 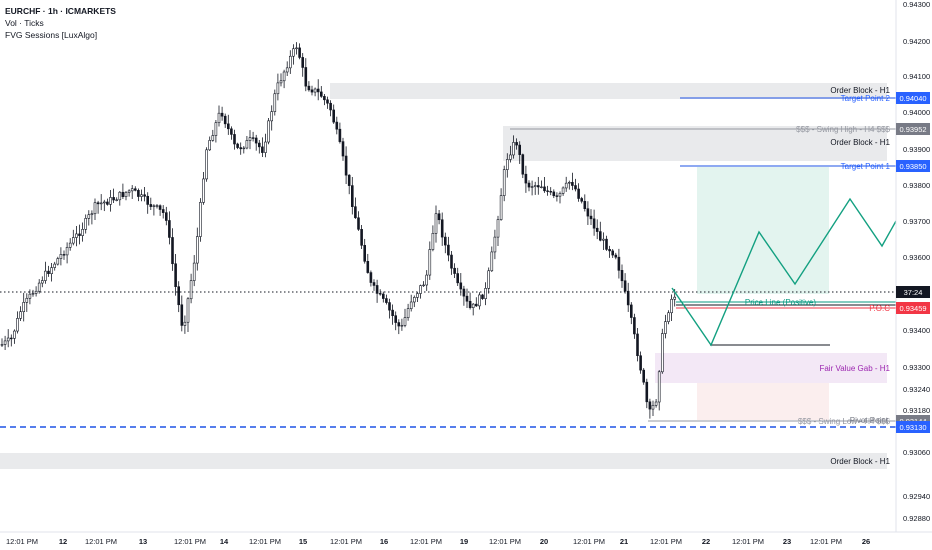 What do you see at coordinates (101, 541) in the screenshot?
I see `time-tick-label: 12:01 PM` at bounding box center [101, 541].